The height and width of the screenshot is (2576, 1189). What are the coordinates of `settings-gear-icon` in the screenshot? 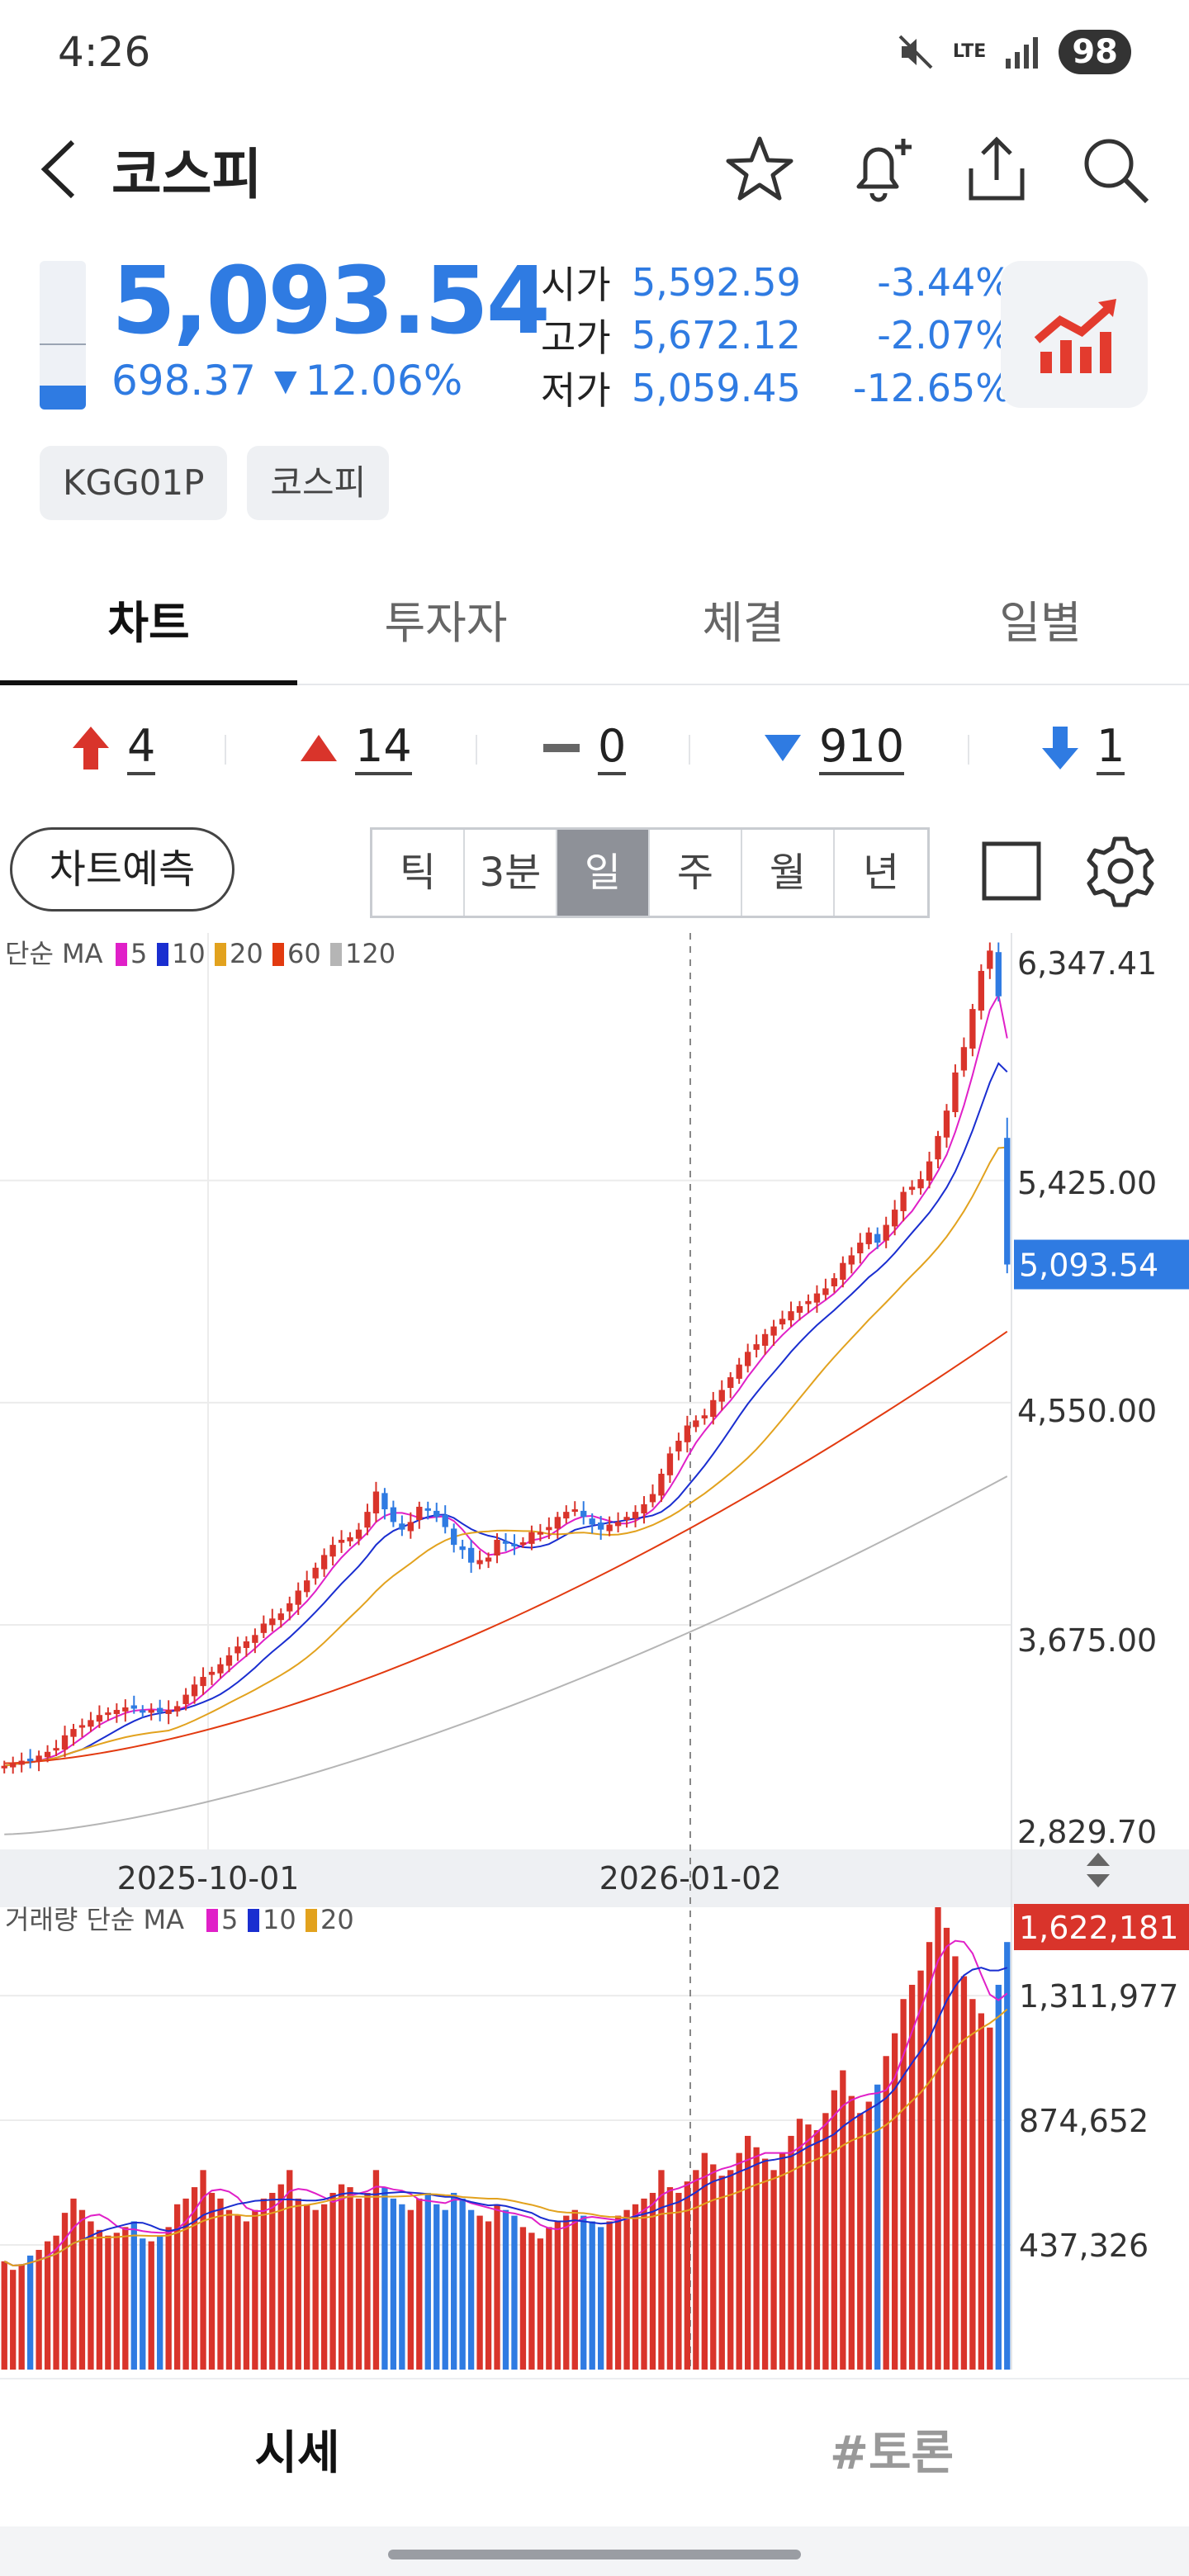 It's located at (1120, 871).